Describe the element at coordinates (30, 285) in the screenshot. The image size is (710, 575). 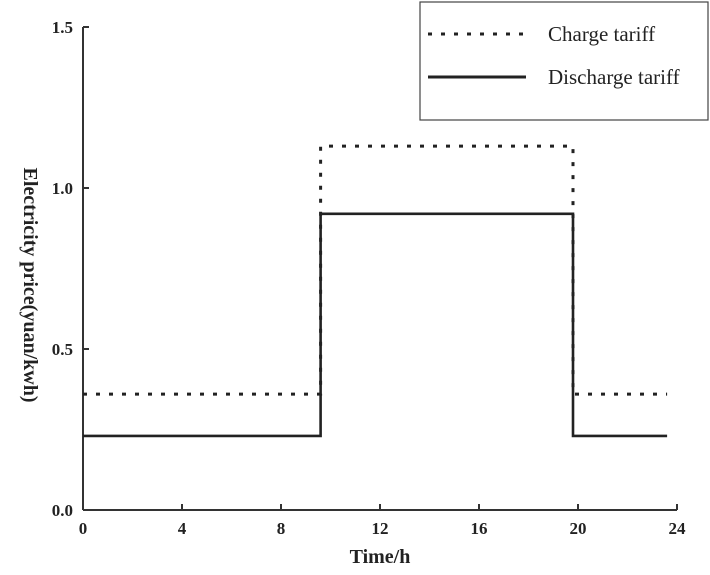
I see `y-axis-title: Electricity price(yuan/kwh)` at that location.